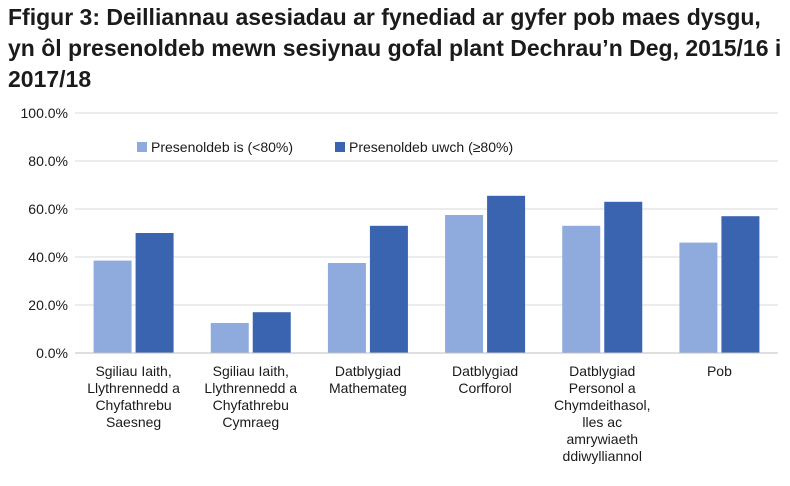  I want to click on x-tick-label: Datblygiad Corfforol, so click(485, 379).